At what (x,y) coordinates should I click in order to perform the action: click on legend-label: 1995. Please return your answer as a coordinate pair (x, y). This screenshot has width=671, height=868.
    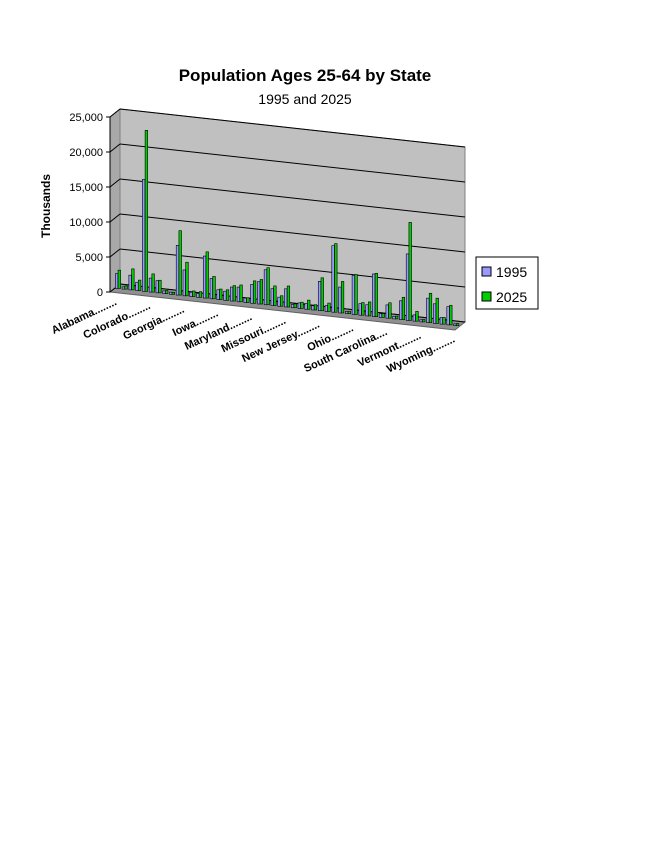
    Looking at the image, I should click on (511, 272).